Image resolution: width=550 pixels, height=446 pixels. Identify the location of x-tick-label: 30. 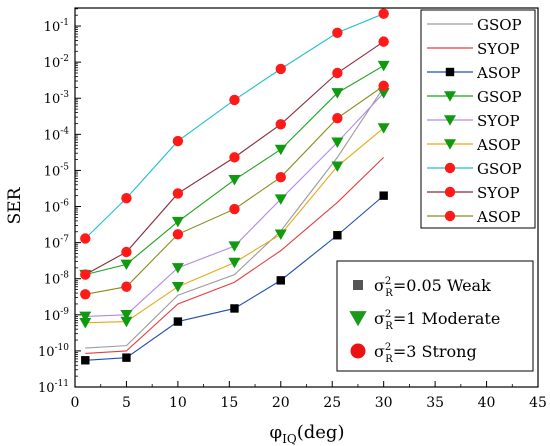
(384, 403).